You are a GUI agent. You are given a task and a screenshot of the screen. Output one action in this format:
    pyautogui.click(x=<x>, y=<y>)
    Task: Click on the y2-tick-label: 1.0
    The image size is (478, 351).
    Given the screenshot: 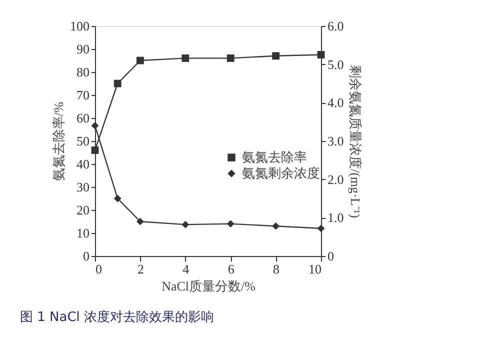 What is the action you would take?
    pyautogui.click(x=336, y=218)
    